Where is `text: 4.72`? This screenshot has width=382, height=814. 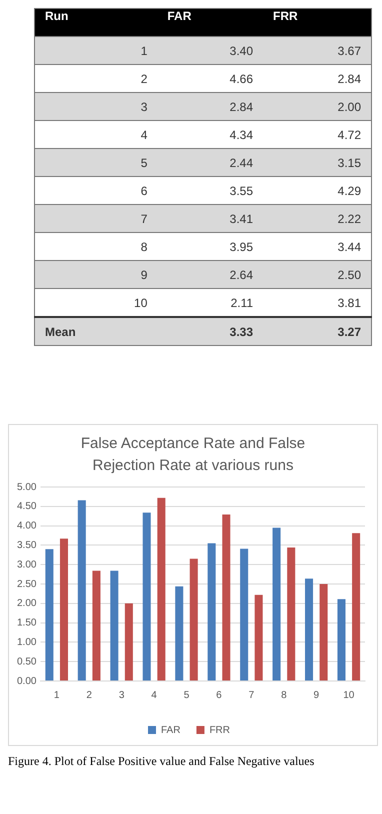
text: 4.72 is located at coordinates (317, 134).